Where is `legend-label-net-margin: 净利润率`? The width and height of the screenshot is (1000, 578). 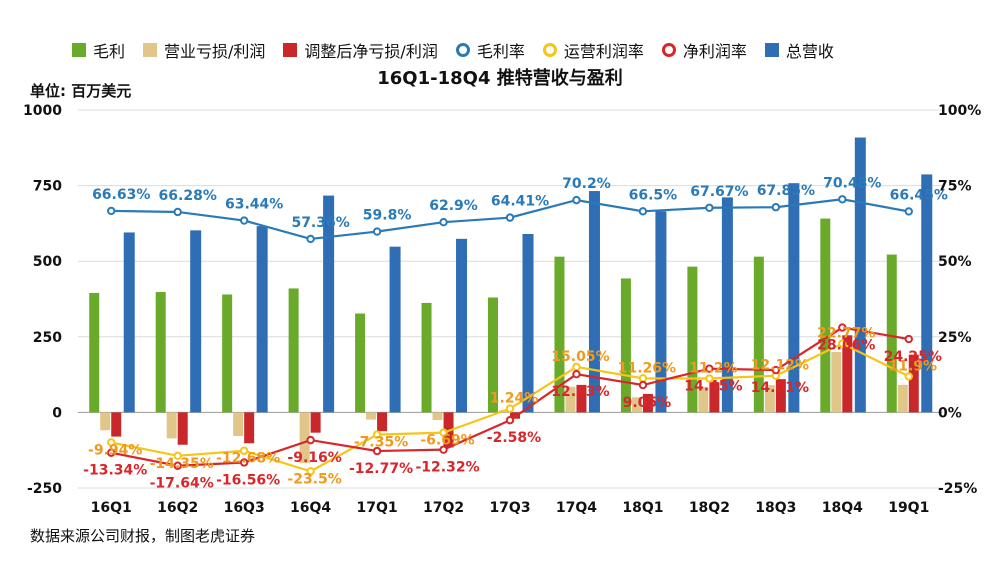 legend-label-net-margin: 净利润率 is located at coordinates (714, 51).